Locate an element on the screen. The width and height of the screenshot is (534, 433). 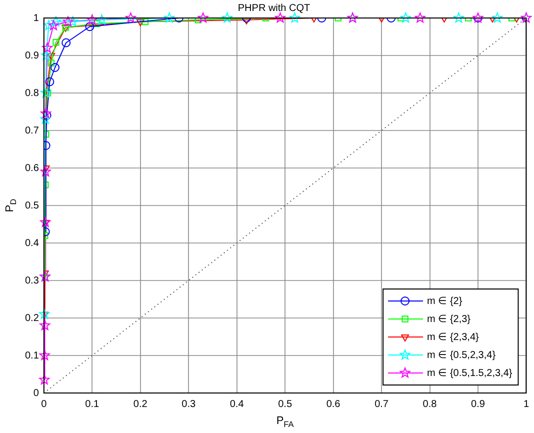
y-tick-label: 0.2 is located at coordinates (32, 318).